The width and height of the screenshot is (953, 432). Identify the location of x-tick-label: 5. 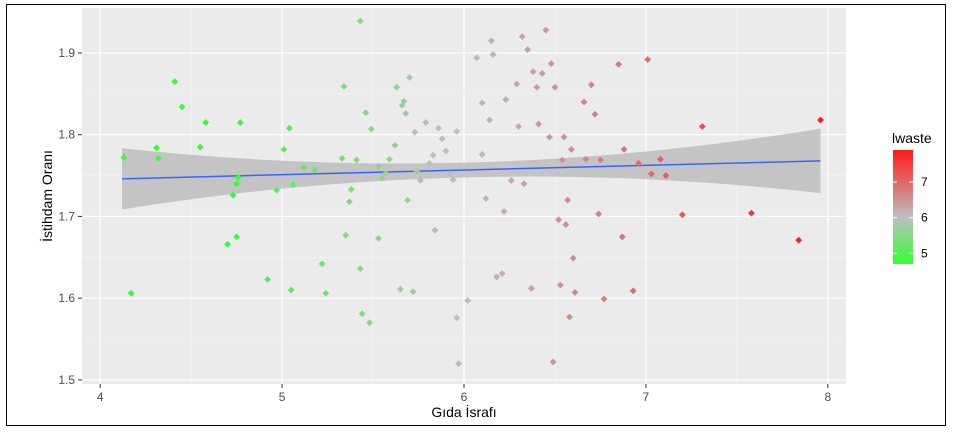
(282, 397).